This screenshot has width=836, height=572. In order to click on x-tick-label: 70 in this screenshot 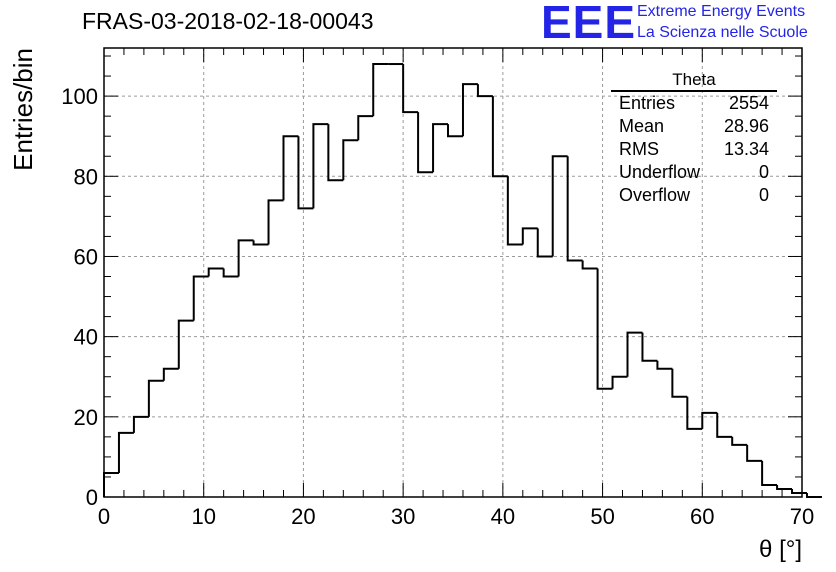, I will do `click(802, 516)`.